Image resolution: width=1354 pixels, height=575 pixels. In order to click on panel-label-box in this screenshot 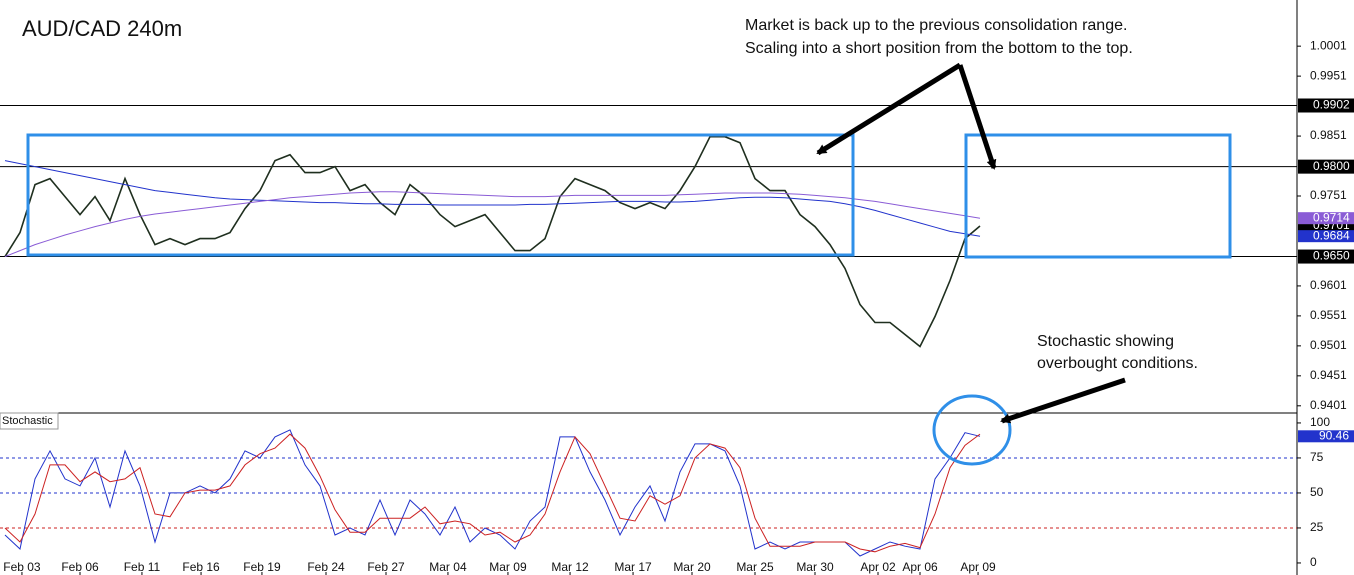, I will do `click(29, 421)`.